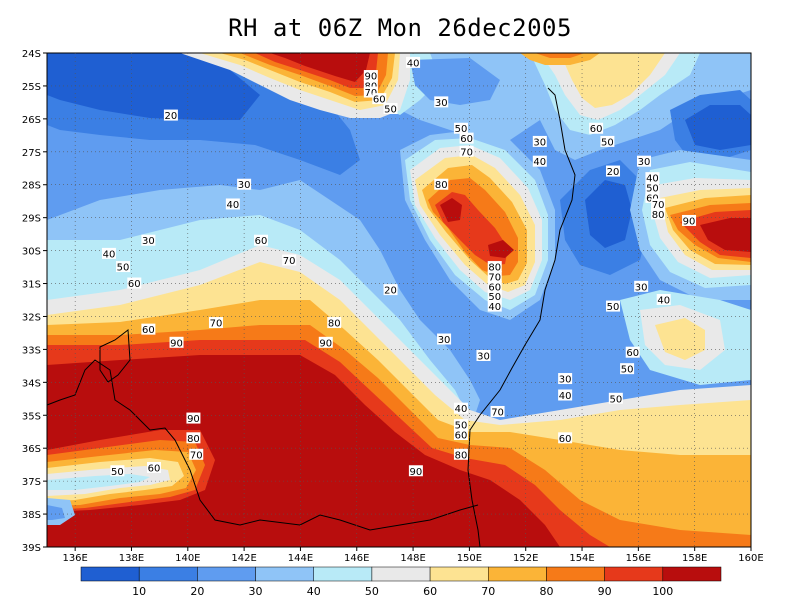  Describe the element at coordinates (725, 235) in the screenshot. I see `band-right-blob-core` at that location.